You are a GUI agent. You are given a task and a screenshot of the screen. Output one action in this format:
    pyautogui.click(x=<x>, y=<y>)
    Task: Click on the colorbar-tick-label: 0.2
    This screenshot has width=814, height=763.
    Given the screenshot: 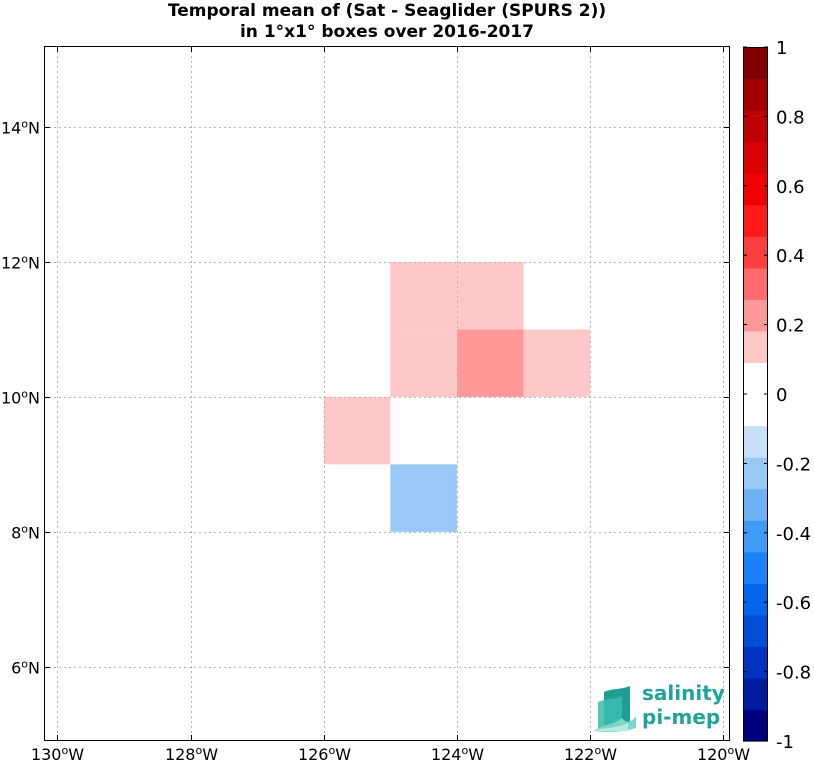 What is the action you would take?
    pyautogui.click(x=790, y=326)
    